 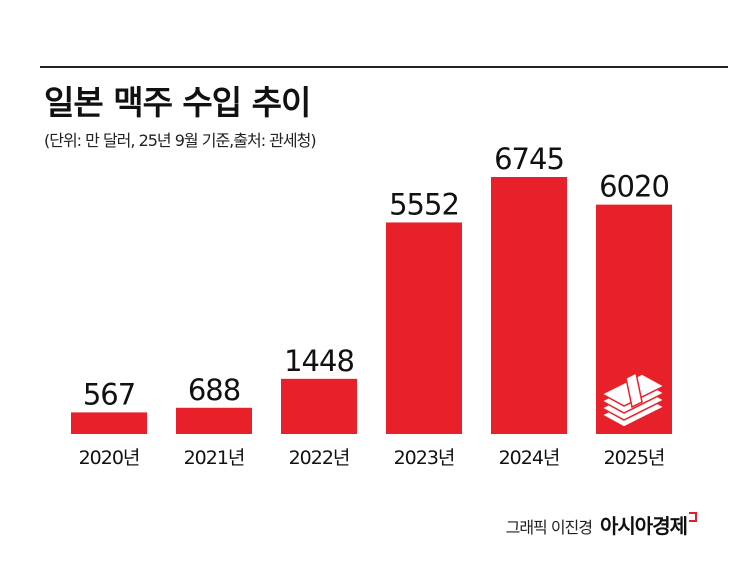 I want to click on category-label: 2024년, so click(x=529, y=458).